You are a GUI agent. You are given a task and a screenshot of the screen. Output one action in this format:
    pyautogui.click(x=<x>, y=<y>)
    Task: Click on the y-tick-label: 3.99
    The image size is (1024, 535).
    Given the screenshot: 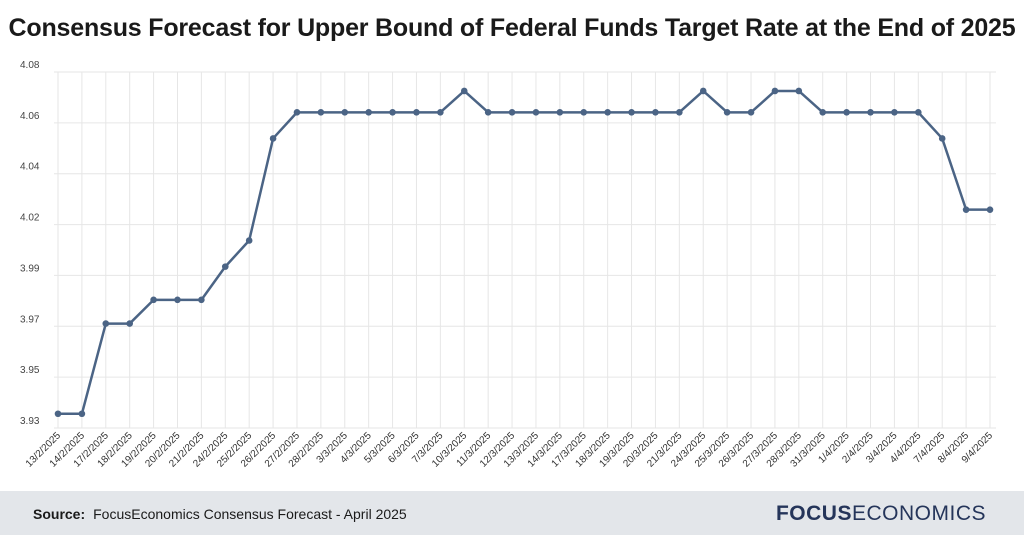 What is the action you would take?
    pyautogui.click(x=30, y=268)
    